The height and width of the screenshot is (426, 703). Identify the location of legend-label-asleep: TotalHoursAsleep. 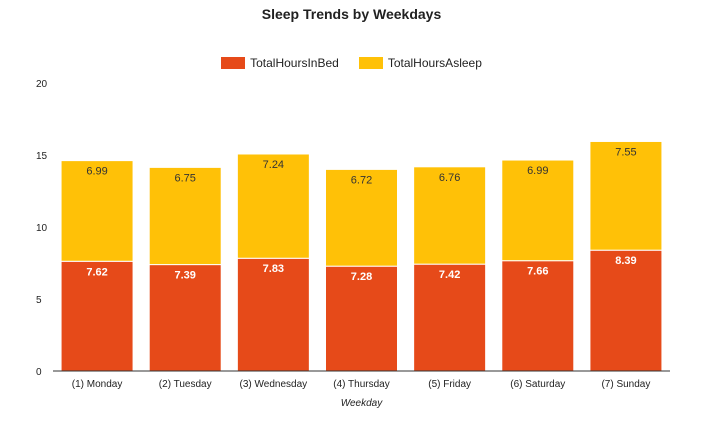
(434, 63).